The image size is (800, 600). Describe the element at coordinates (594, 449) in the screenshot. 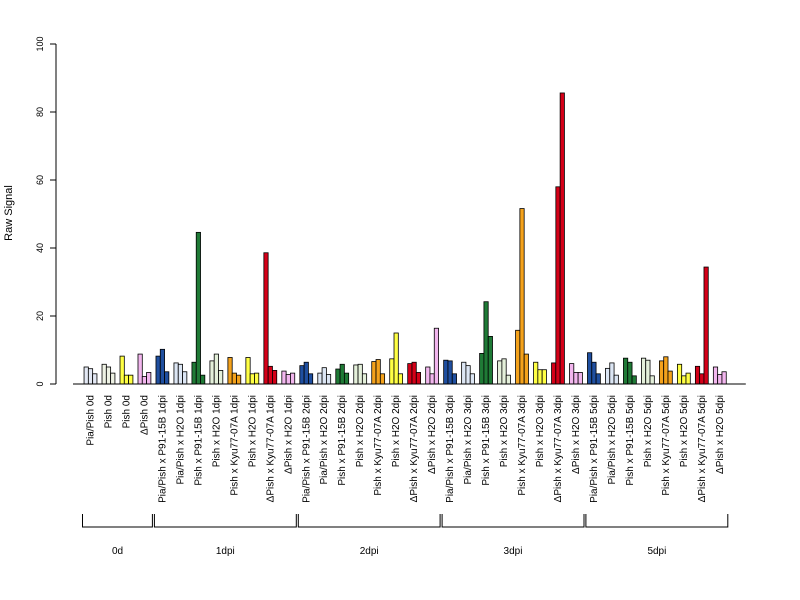

I see `x-tick-label: Pia/Pish x P91-15B 5dpi` at that location.